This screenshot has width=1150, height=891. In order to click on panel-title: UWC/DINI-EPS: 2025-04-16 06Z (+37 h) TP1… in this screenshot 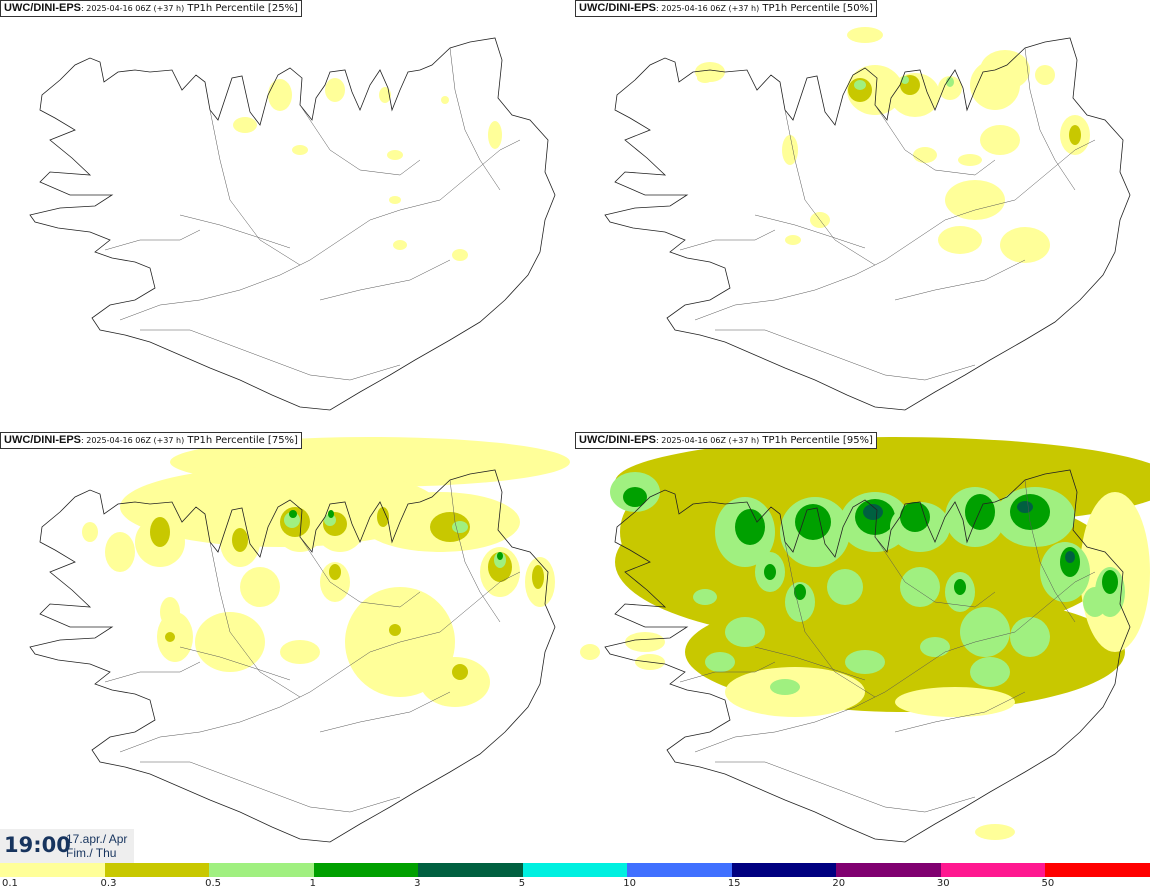, I will do `click(726, 440)`.